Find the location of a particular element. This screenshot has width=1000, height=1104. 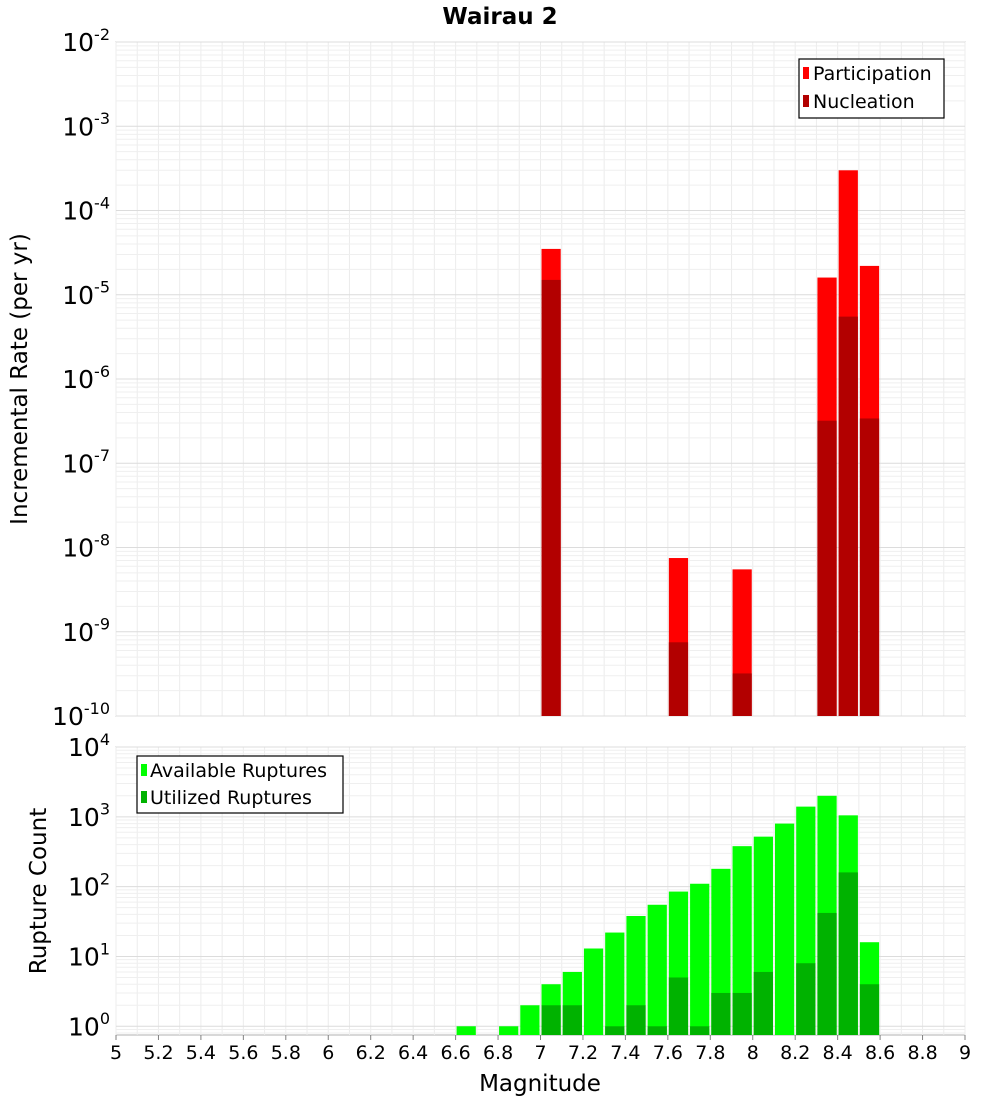

y-tick-label: 10⁻⁵ is located at coordinates (86, 294).